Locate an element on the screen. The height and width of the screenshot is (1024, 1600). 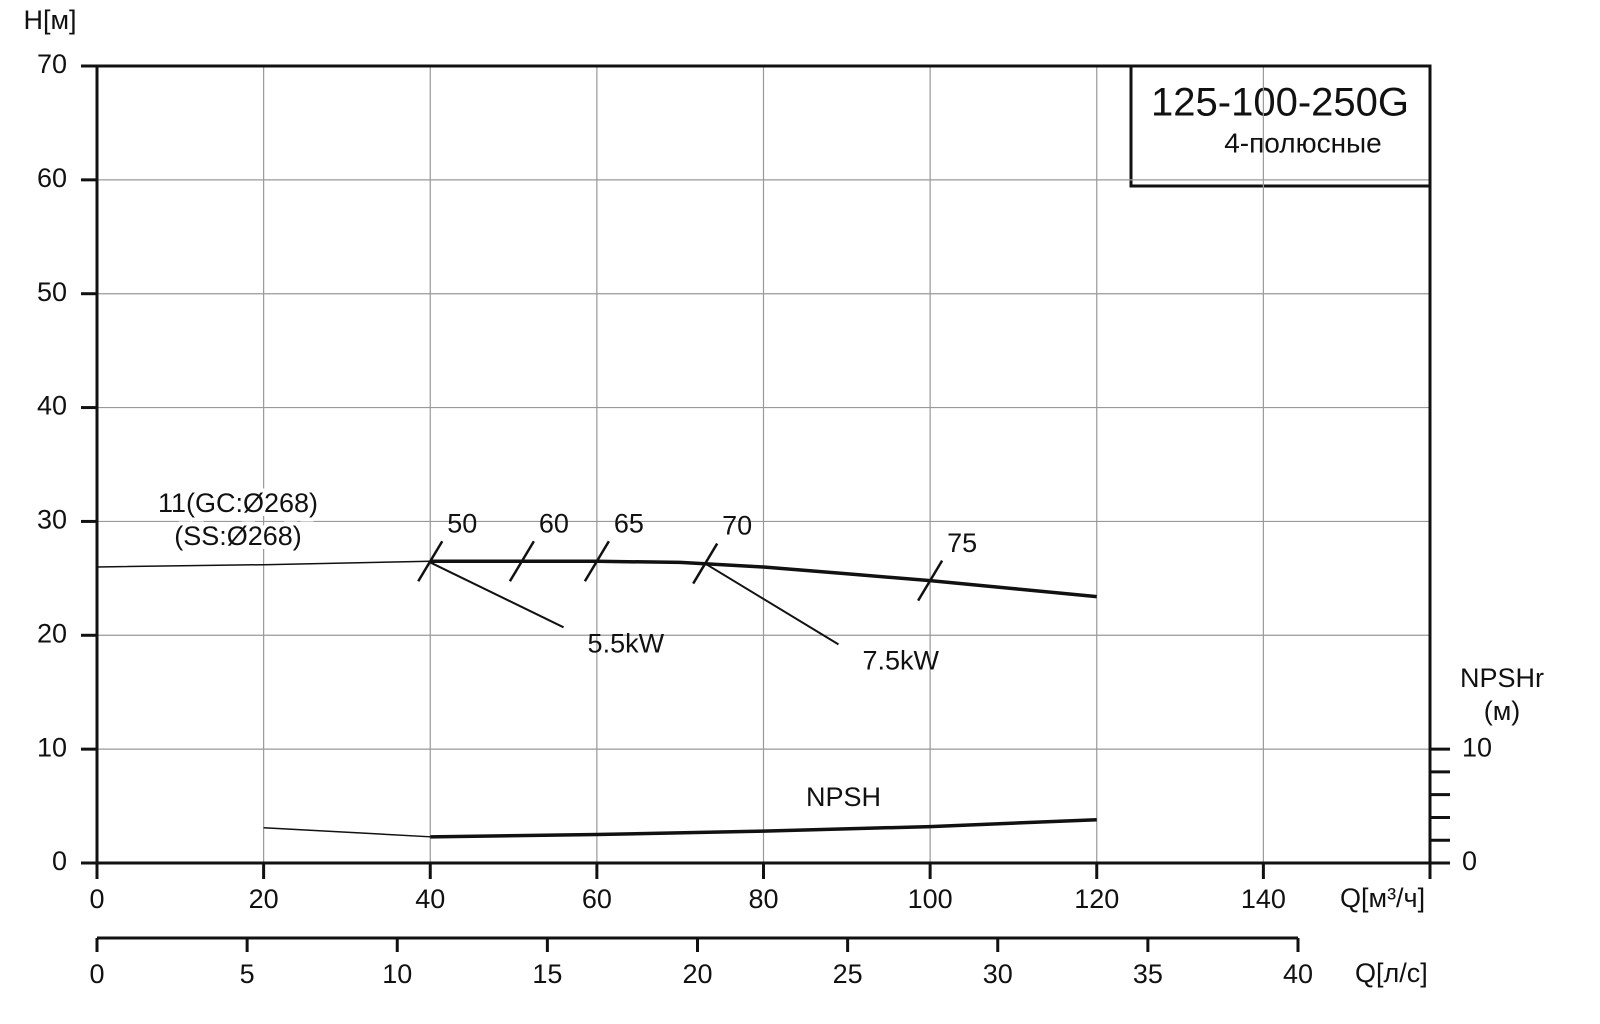
y-tick-label: 60 is located at coordinates (52, 178).